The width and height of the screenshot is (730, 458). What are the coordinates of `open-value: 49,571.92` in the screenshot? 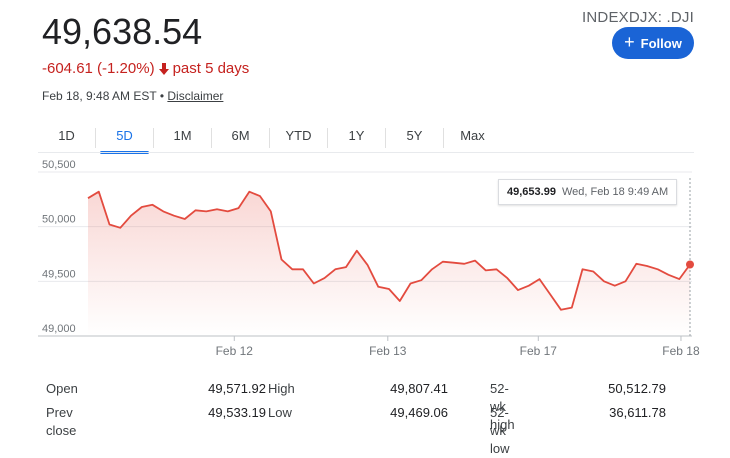 It's located at (237, 388).